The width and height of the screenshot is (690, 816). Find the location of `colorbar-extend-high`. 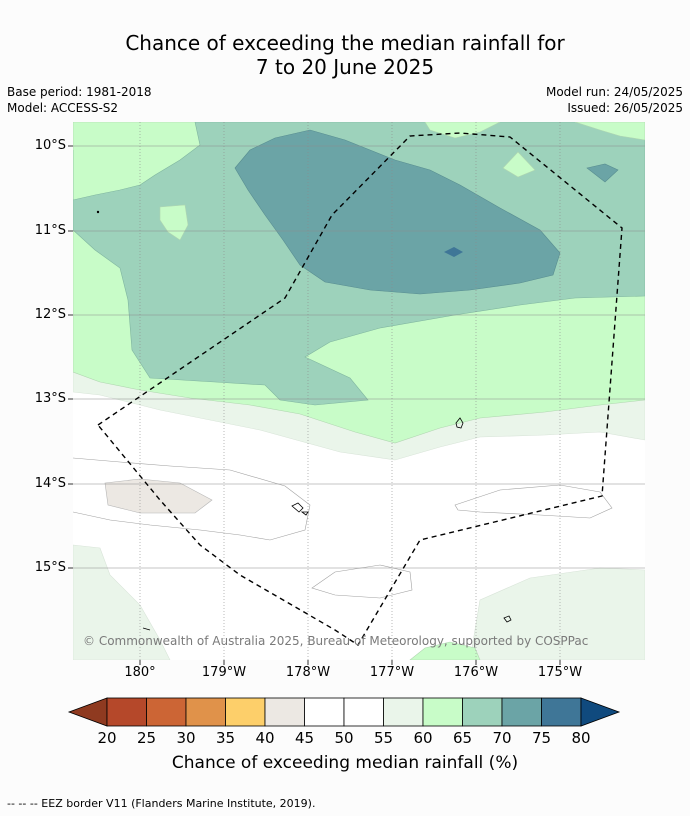

colorbar-extend-high is located at coordinates (600, 712).